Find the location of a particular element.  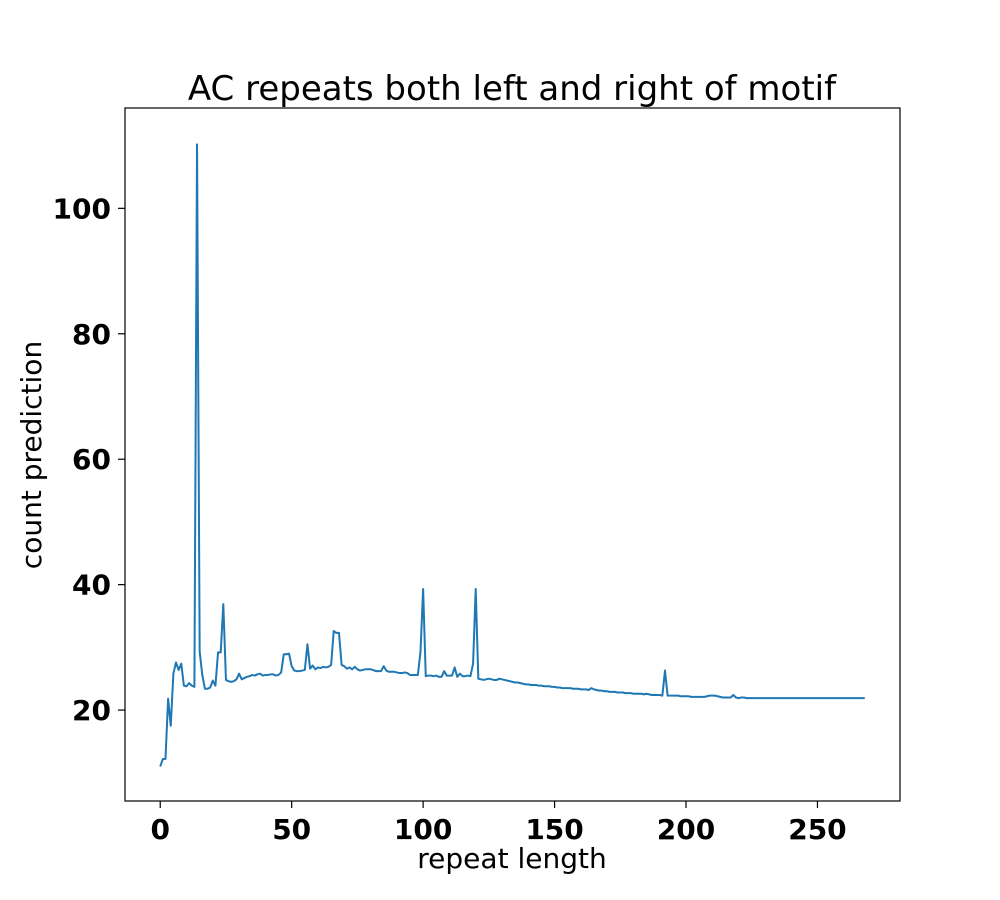

y-axis-ticks: 20 40 60 80 100 is located at coordinates (89, 459).